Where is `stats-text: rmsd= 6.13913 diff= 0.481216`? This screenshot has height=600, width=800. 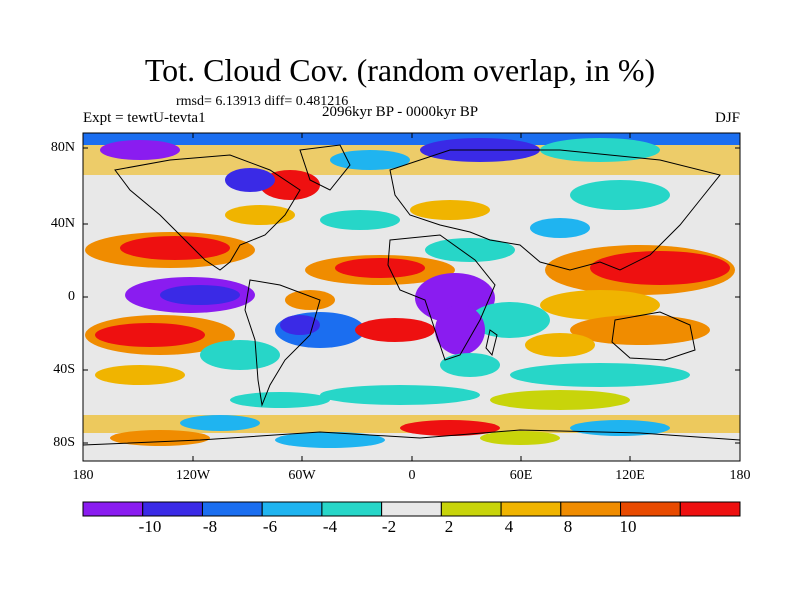 stats-text: rmsd= 6.13913 diff= 0.481216 is located at coordinates (262, 101).